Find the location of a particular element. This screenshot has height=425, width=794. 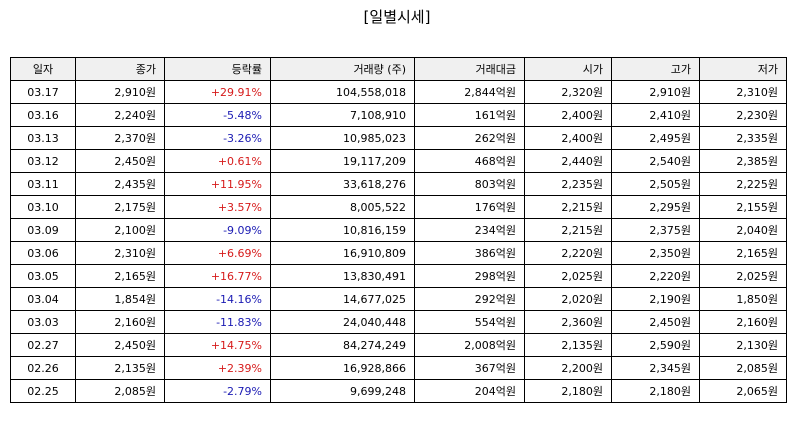

cell-high: 2,190원 is located at coordinates (655, 299).